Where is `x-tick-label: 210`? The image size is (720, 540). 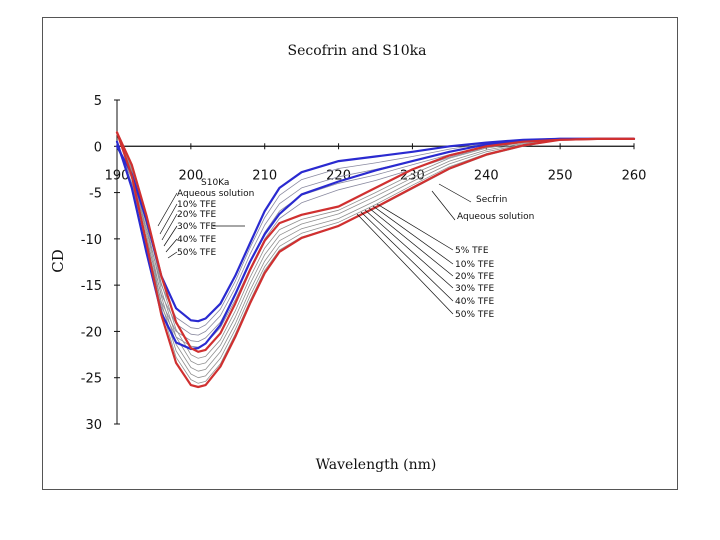
x-tick-label: 210 is located at coordinates (264, 175).